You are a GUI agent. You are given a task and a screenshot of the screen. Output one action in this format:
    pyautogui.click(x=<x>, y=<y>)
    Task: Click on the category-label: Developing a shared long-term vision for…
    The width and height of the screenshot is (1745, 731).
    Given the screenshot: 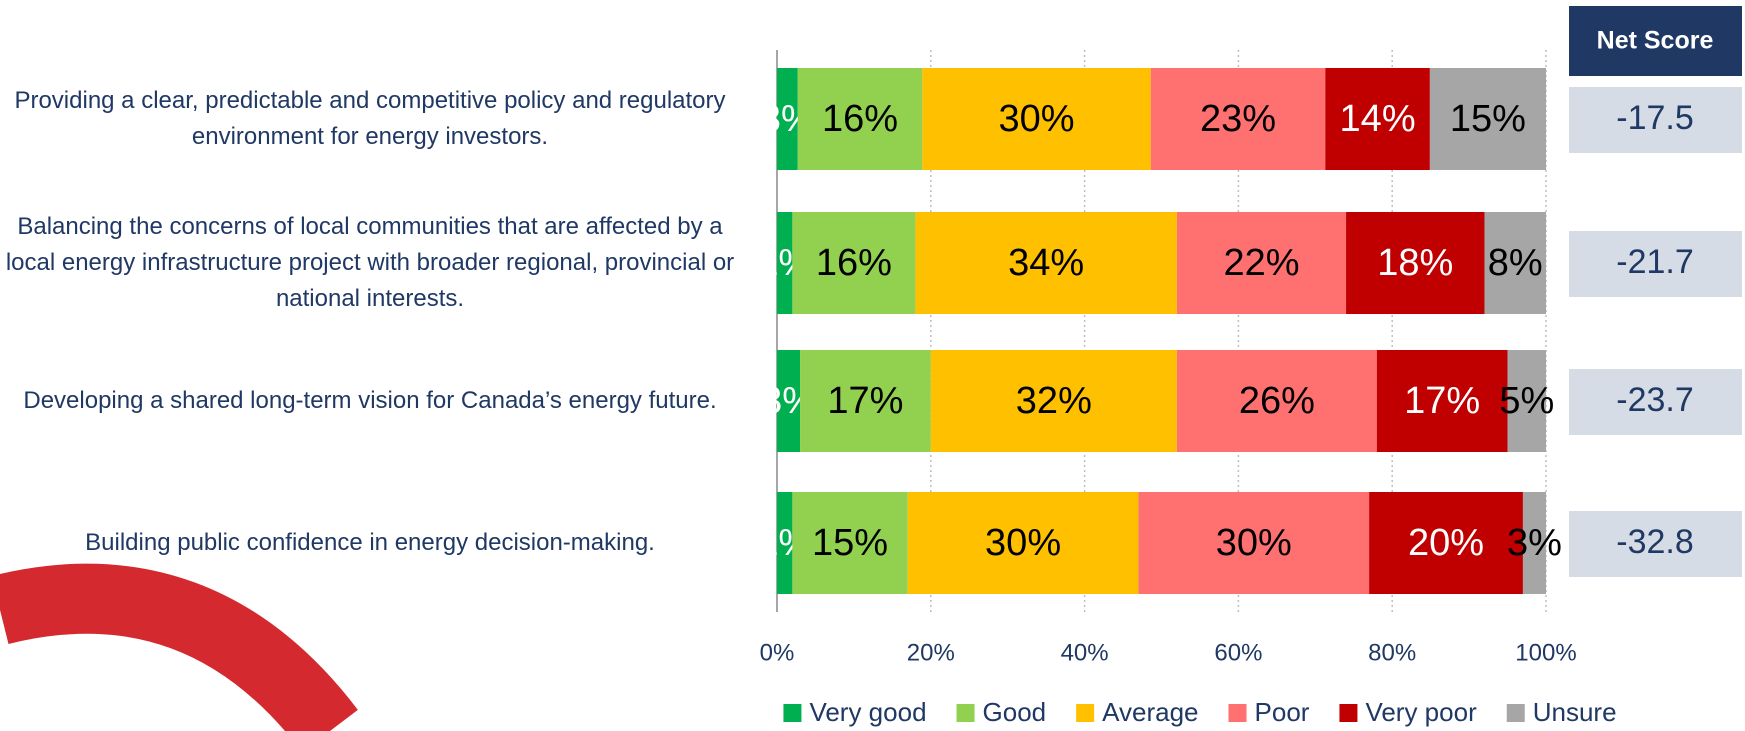 What is the action you would take?
    pyautogui.click(x=370, y=400)
    